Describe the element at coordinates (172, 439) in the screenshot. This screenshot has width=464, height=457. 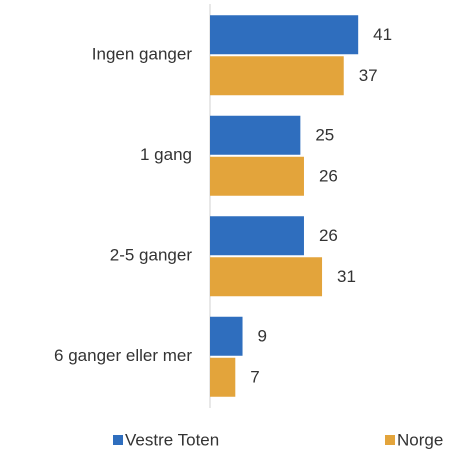
I see `legend-label: Vestre Toten` at that location.